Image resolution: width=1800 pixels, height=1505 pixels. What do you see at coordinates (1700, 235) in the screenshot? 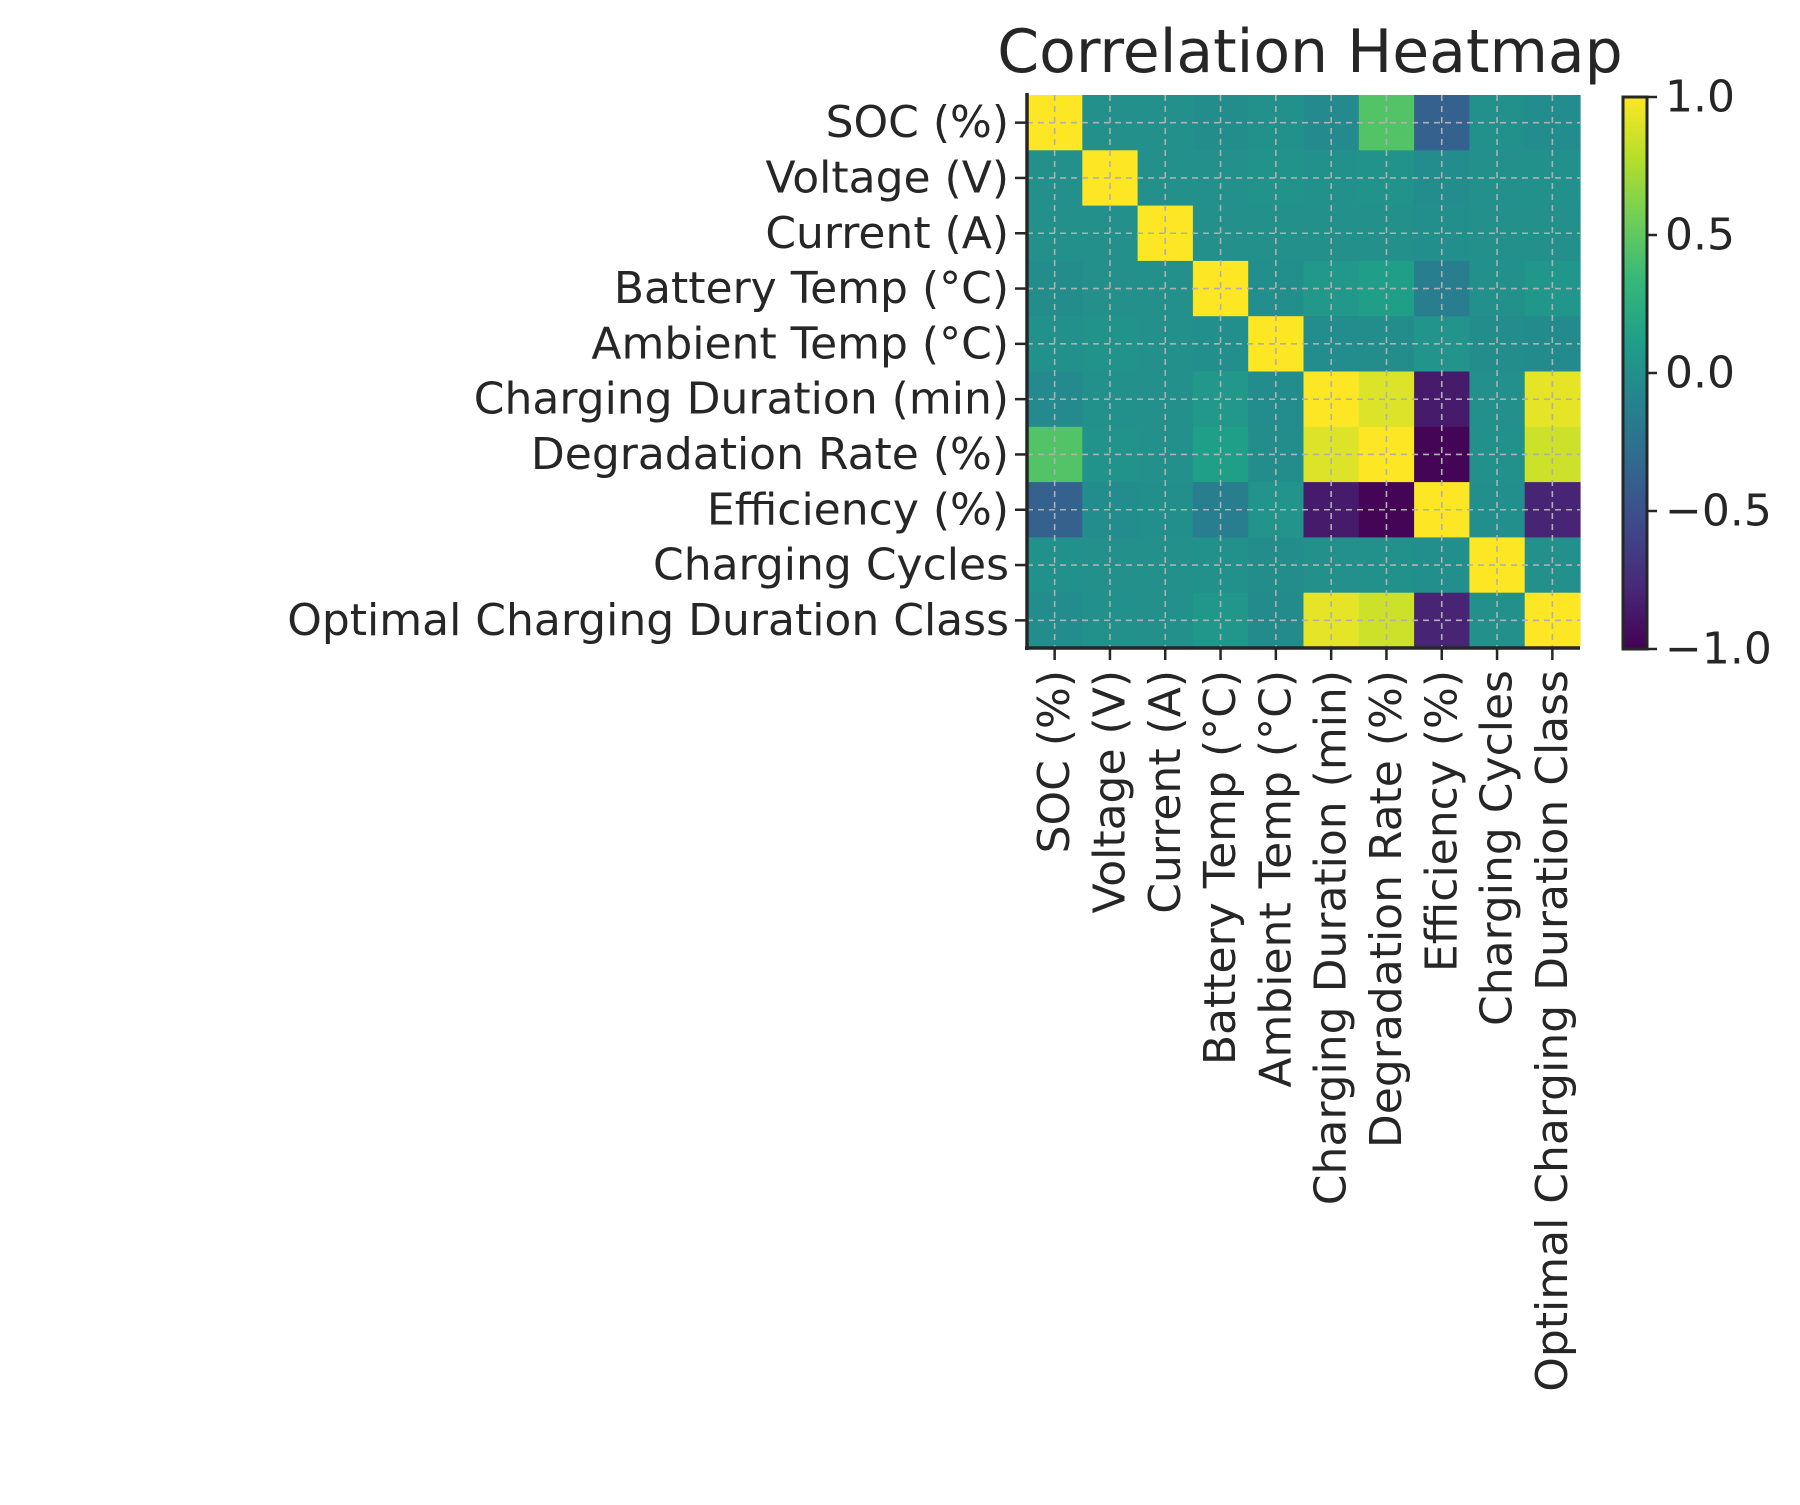
I see `colorbar-tick-label: 0.5` at bounding box center [1700, 235].